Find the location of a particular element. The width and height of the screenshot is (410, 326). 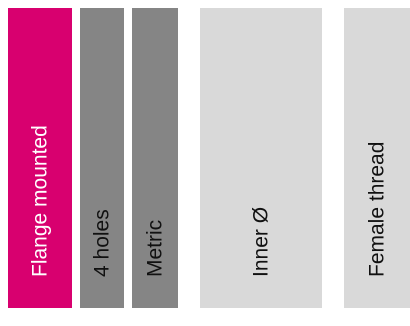

tile-4-holes: 4 holes is located at coordinates (102, 158).